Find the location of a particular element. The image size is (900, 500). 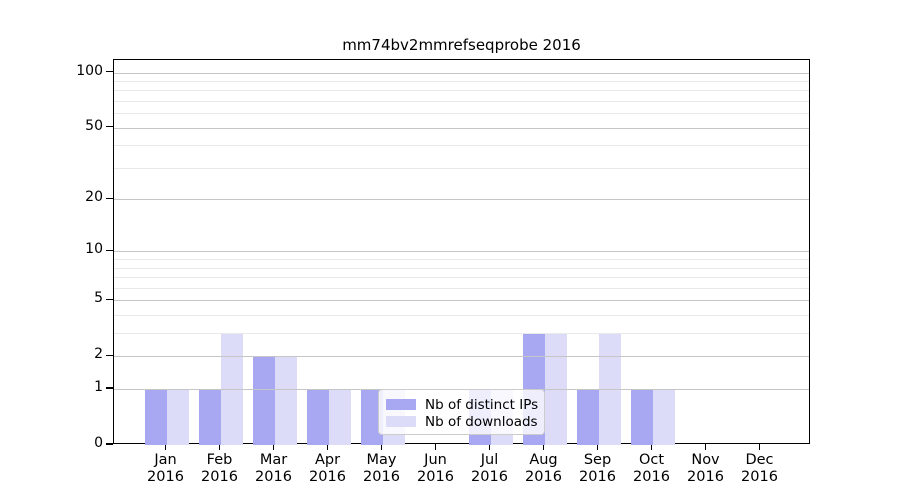

legend-item-downloads: Nb of downloads is located at coordinates (462, 421).